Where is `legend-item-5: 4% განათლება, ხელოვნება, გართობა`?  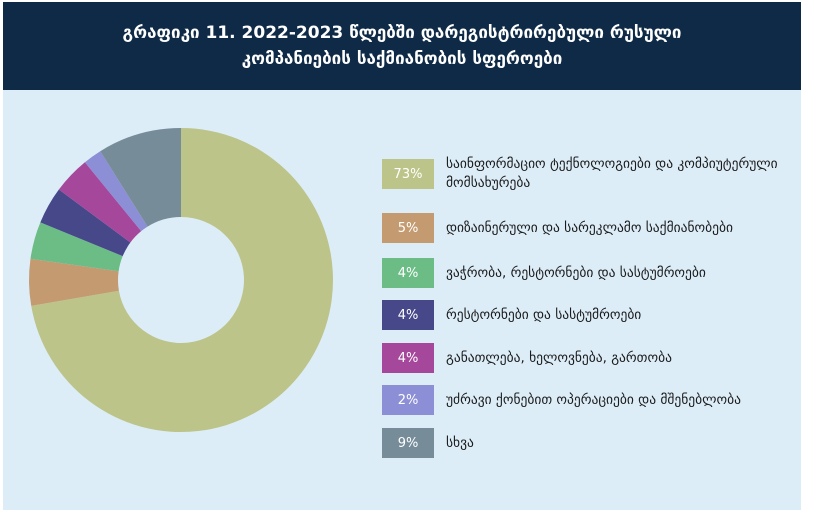 legend-item-5: 4% განათლება, ხელოვნება, გართობა is located at coordinates (589, 358).